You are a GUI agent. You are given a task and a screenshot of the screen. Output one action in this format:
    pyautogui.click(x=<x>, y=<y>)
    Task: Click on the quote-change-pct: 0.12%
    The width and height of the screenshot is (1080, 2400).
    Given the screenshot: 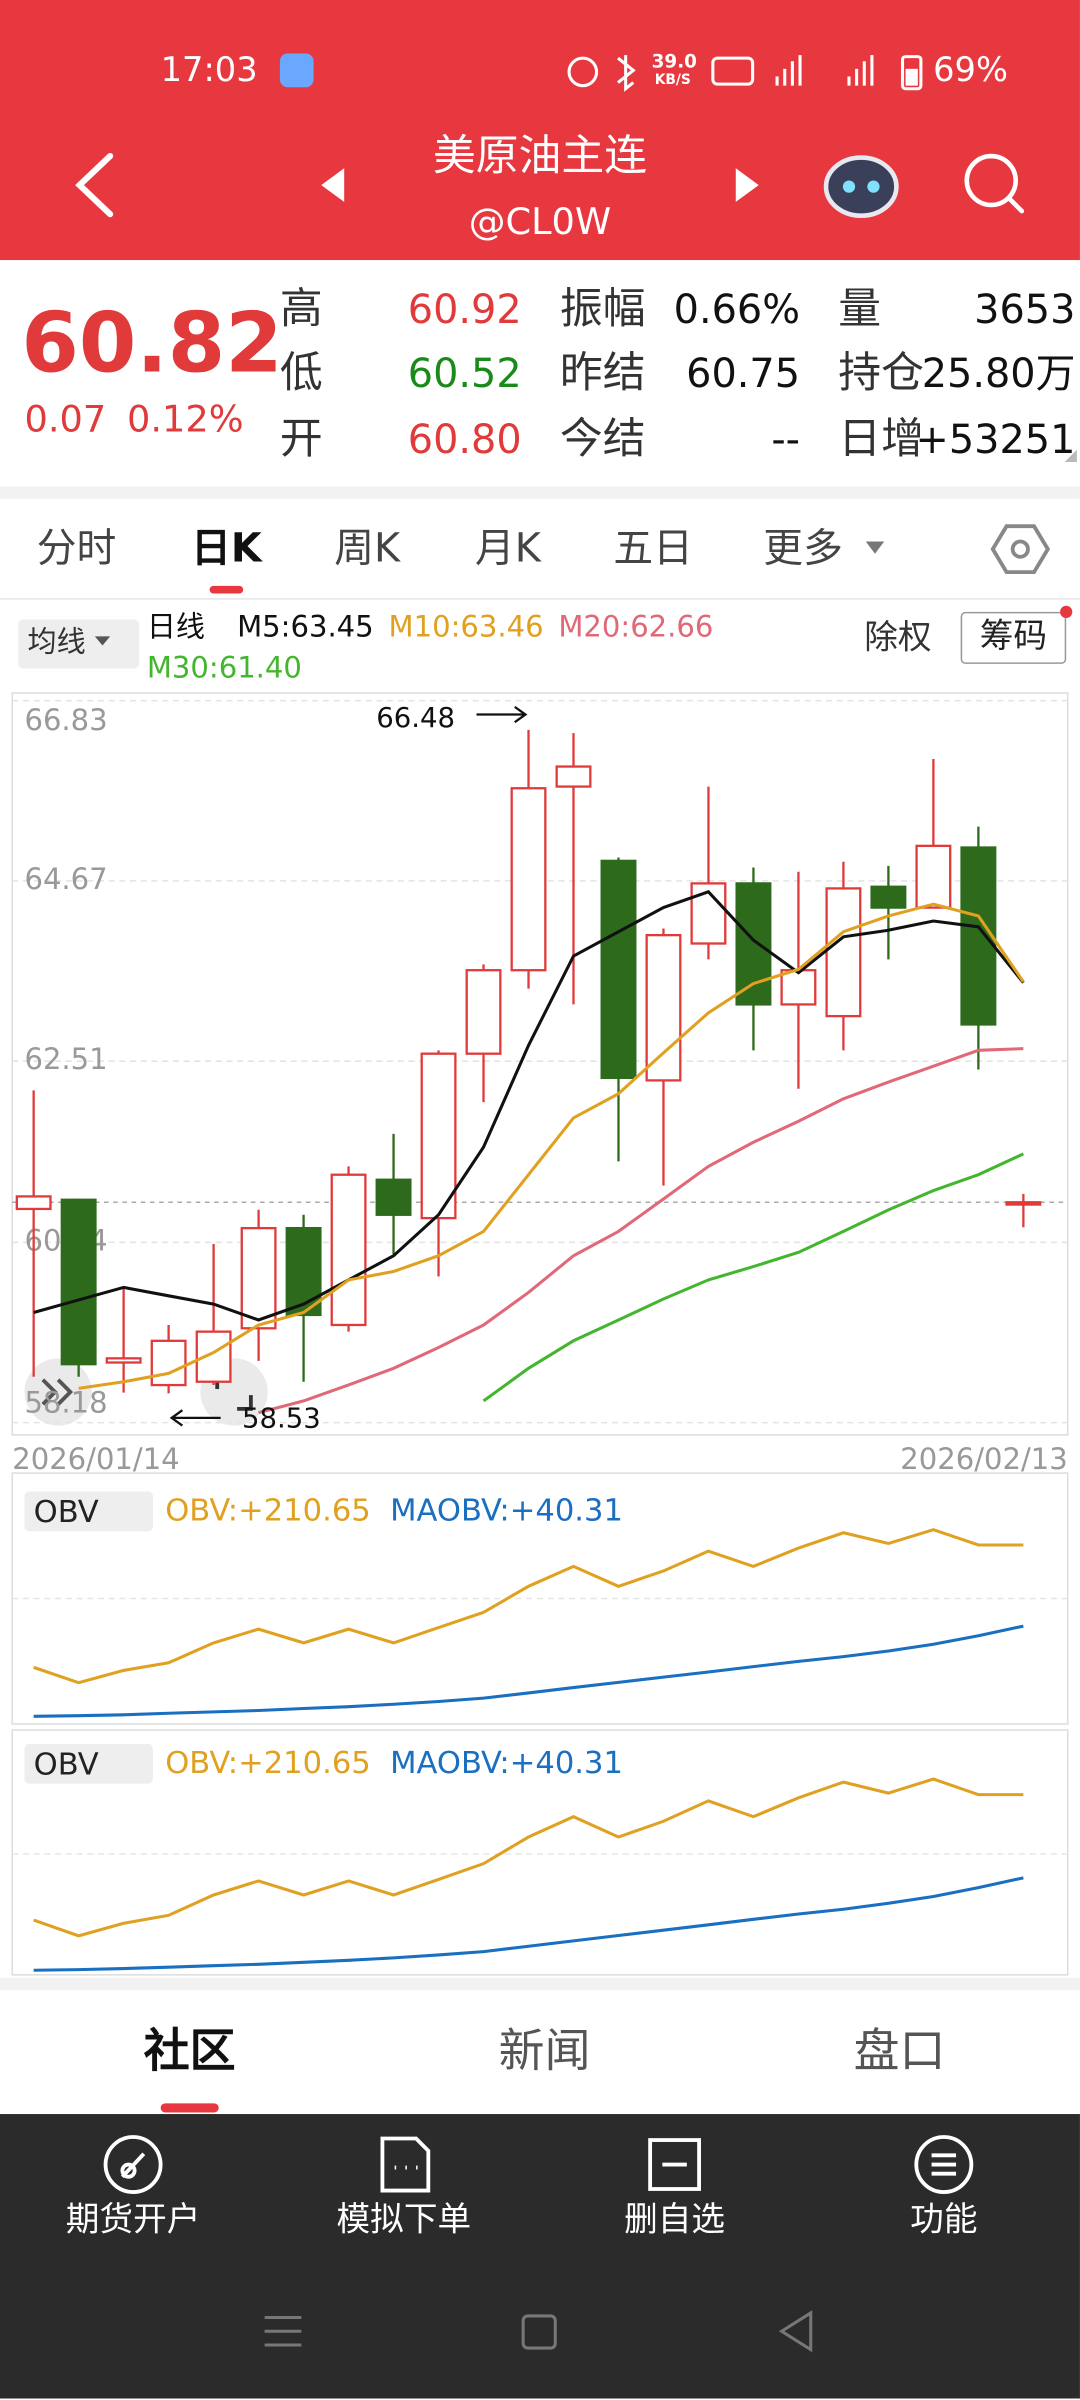 What is the action you would take?
    pyautogui.click(x=185, y=419)
    